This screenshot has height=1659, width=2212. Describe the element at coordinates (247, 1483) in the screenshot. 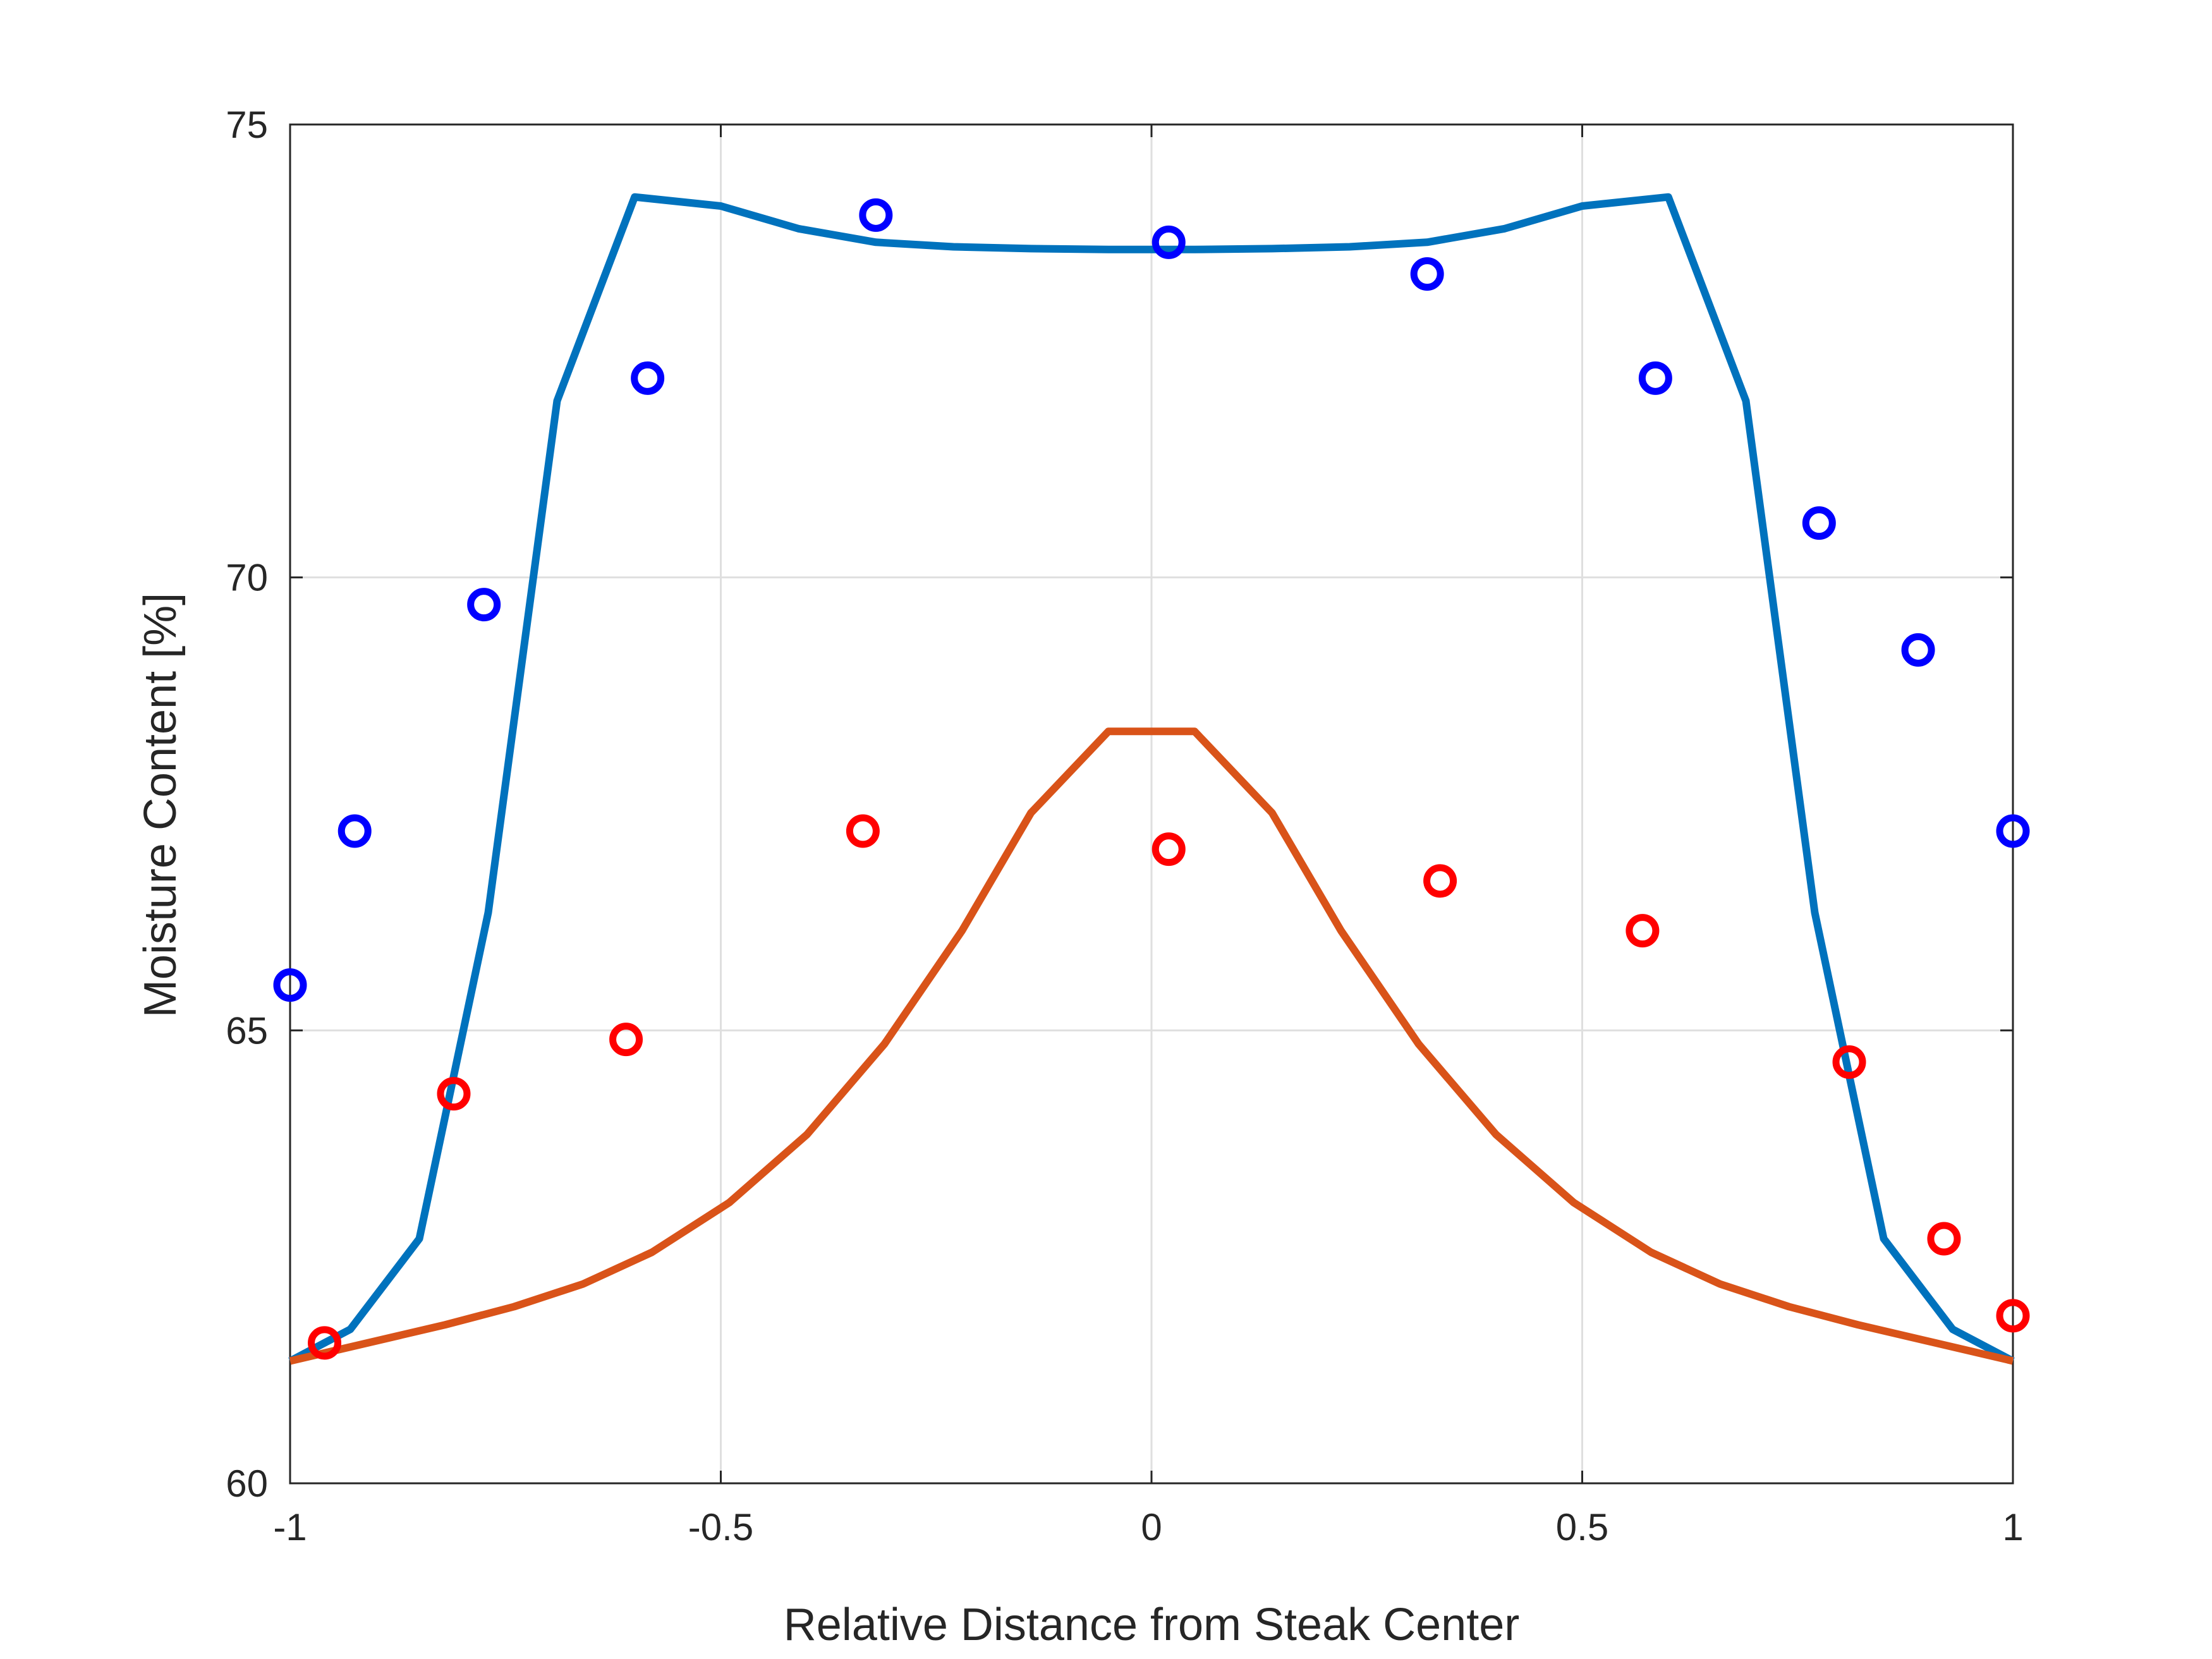

I see `y-tick-label: 60` at that location.